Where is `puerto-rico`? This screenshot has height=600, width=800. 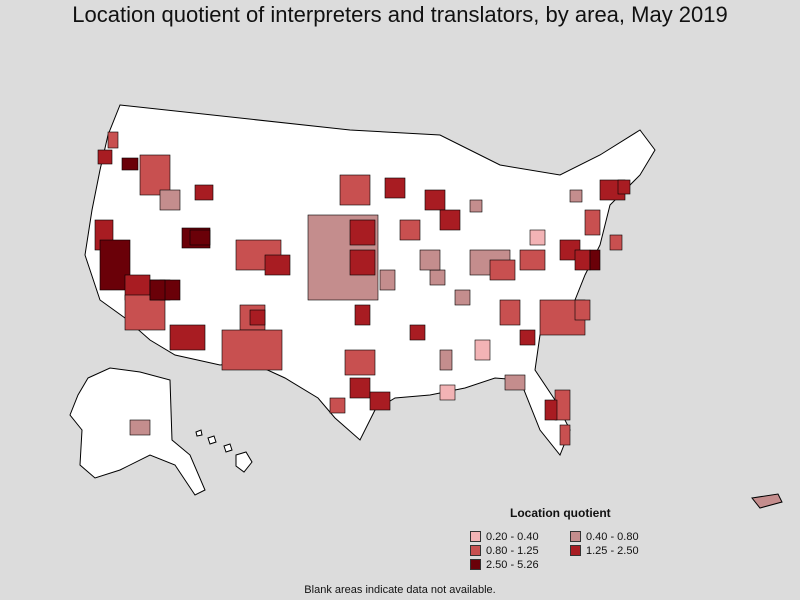
puerto-rico is located at coordinates (767, 501).